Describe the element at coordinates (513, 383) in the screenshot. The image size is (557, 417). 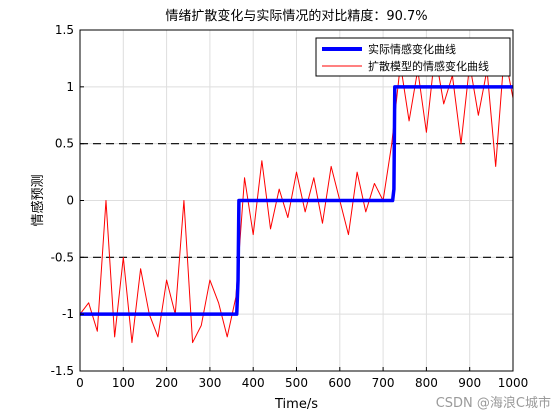
I see `x-tick-label: 1000` at that location.